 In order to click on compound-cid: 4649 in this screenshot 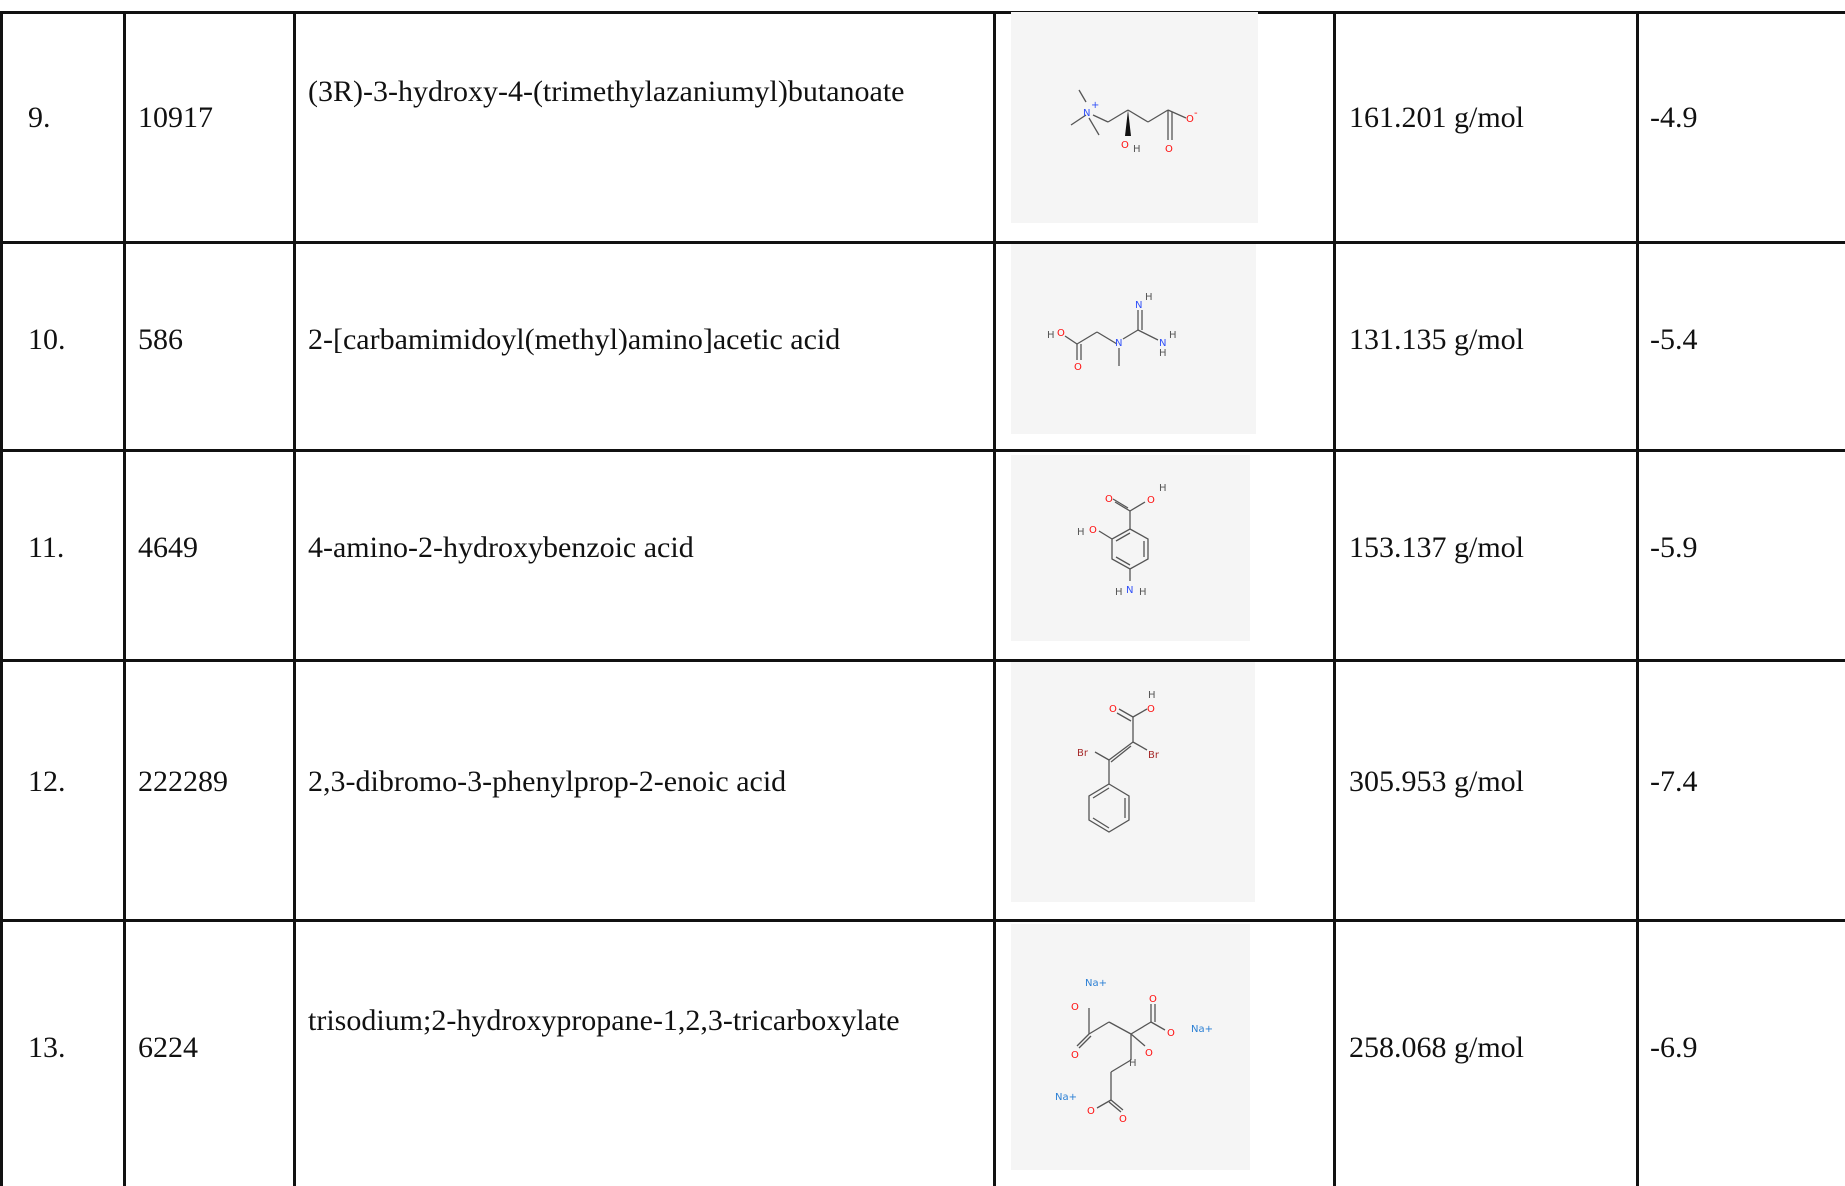, I will do `click(168, 547)`.